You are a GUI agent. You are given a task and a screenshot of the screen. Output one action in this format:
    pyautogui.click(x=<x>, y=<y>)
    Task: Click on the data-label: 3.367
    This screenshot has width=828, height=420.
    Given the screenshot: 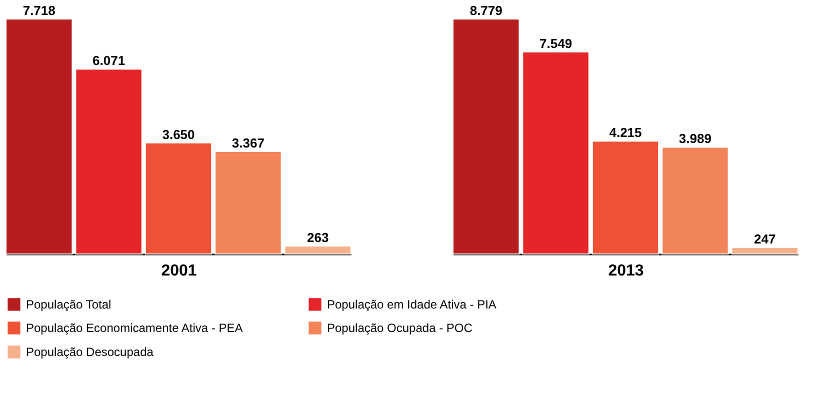 What is the action you would take?
    pyautogui.click(x=248, y=142)
    